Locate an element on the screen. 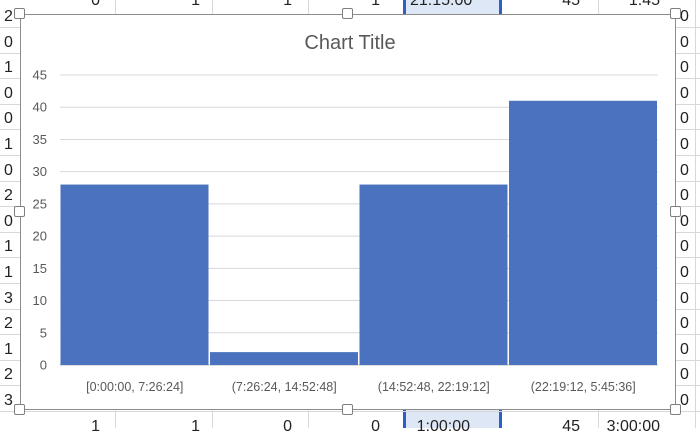  x-tick-label: (7:26:24, 14:52:48] is located at coordinates (284, 387).